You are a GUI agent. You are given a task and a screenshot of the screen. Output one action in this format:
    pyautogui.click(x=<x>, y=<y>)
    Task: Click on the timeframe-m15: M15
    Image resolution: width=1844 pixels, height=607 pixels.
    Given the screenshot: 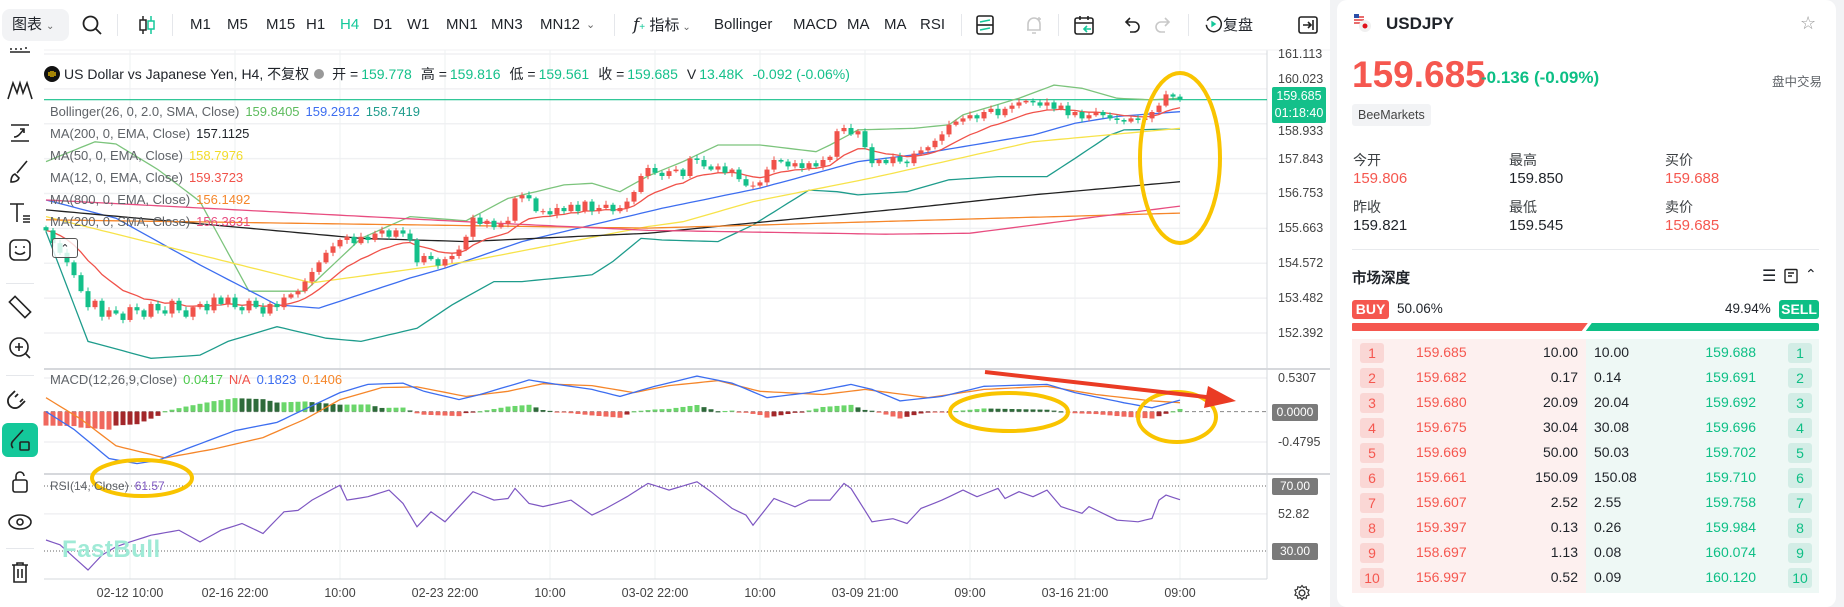 What is the action you would take?
    pyautogui.click(x=281, y=24)
    